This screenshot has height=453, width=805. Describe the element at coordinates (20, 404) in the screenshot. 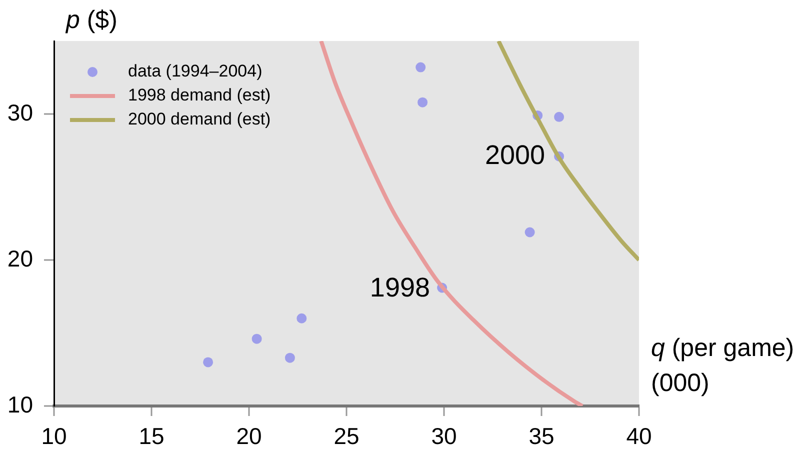

I see `y-tick-label: 10` at that location.